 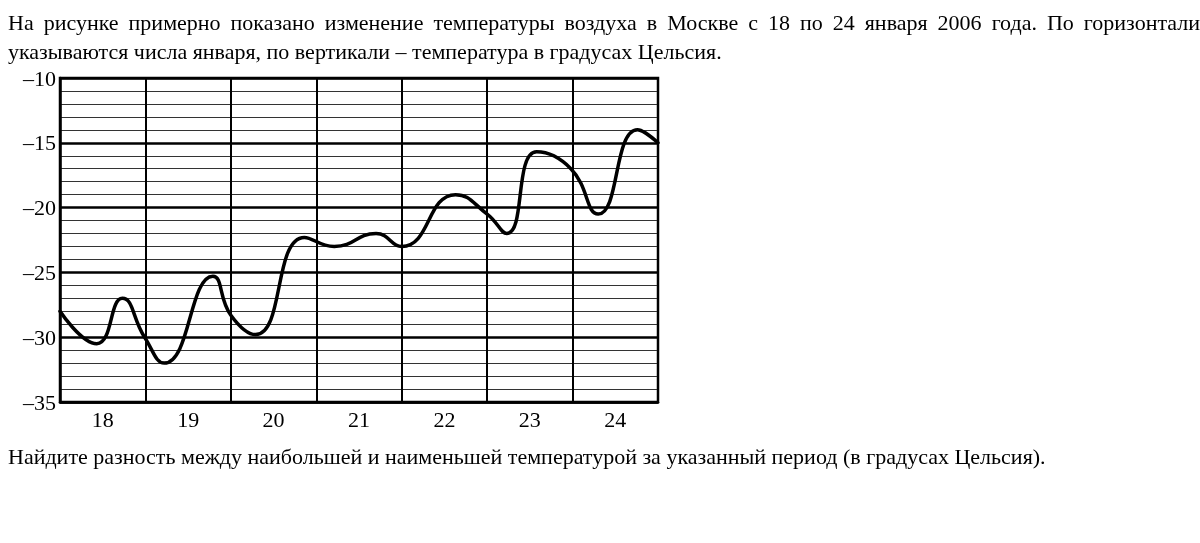 What do you see at coordinates (39, 208) in the screenshot?
I see `y-tick-label: –20` at bounding box center [39, 208].